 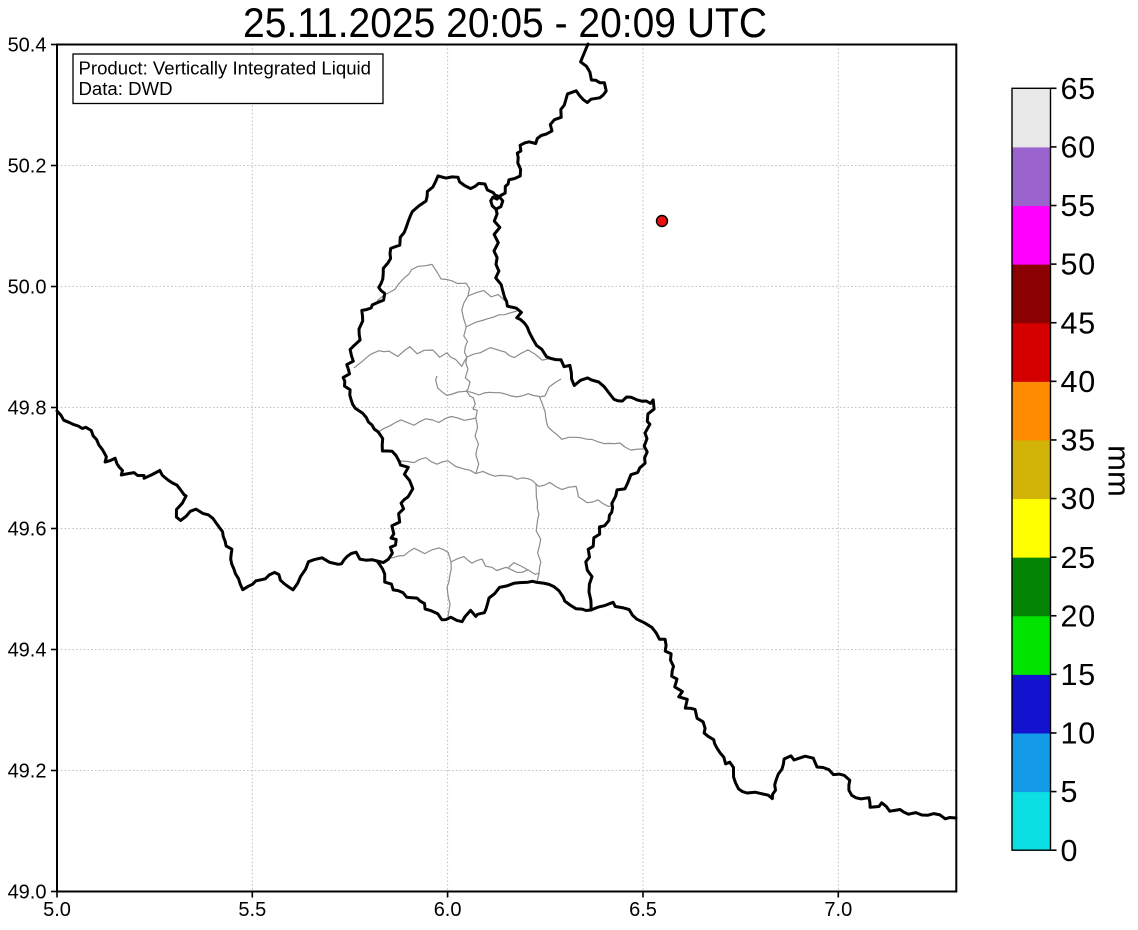 I want to click on svg-text: 6.5, so click(x=643, y=910).